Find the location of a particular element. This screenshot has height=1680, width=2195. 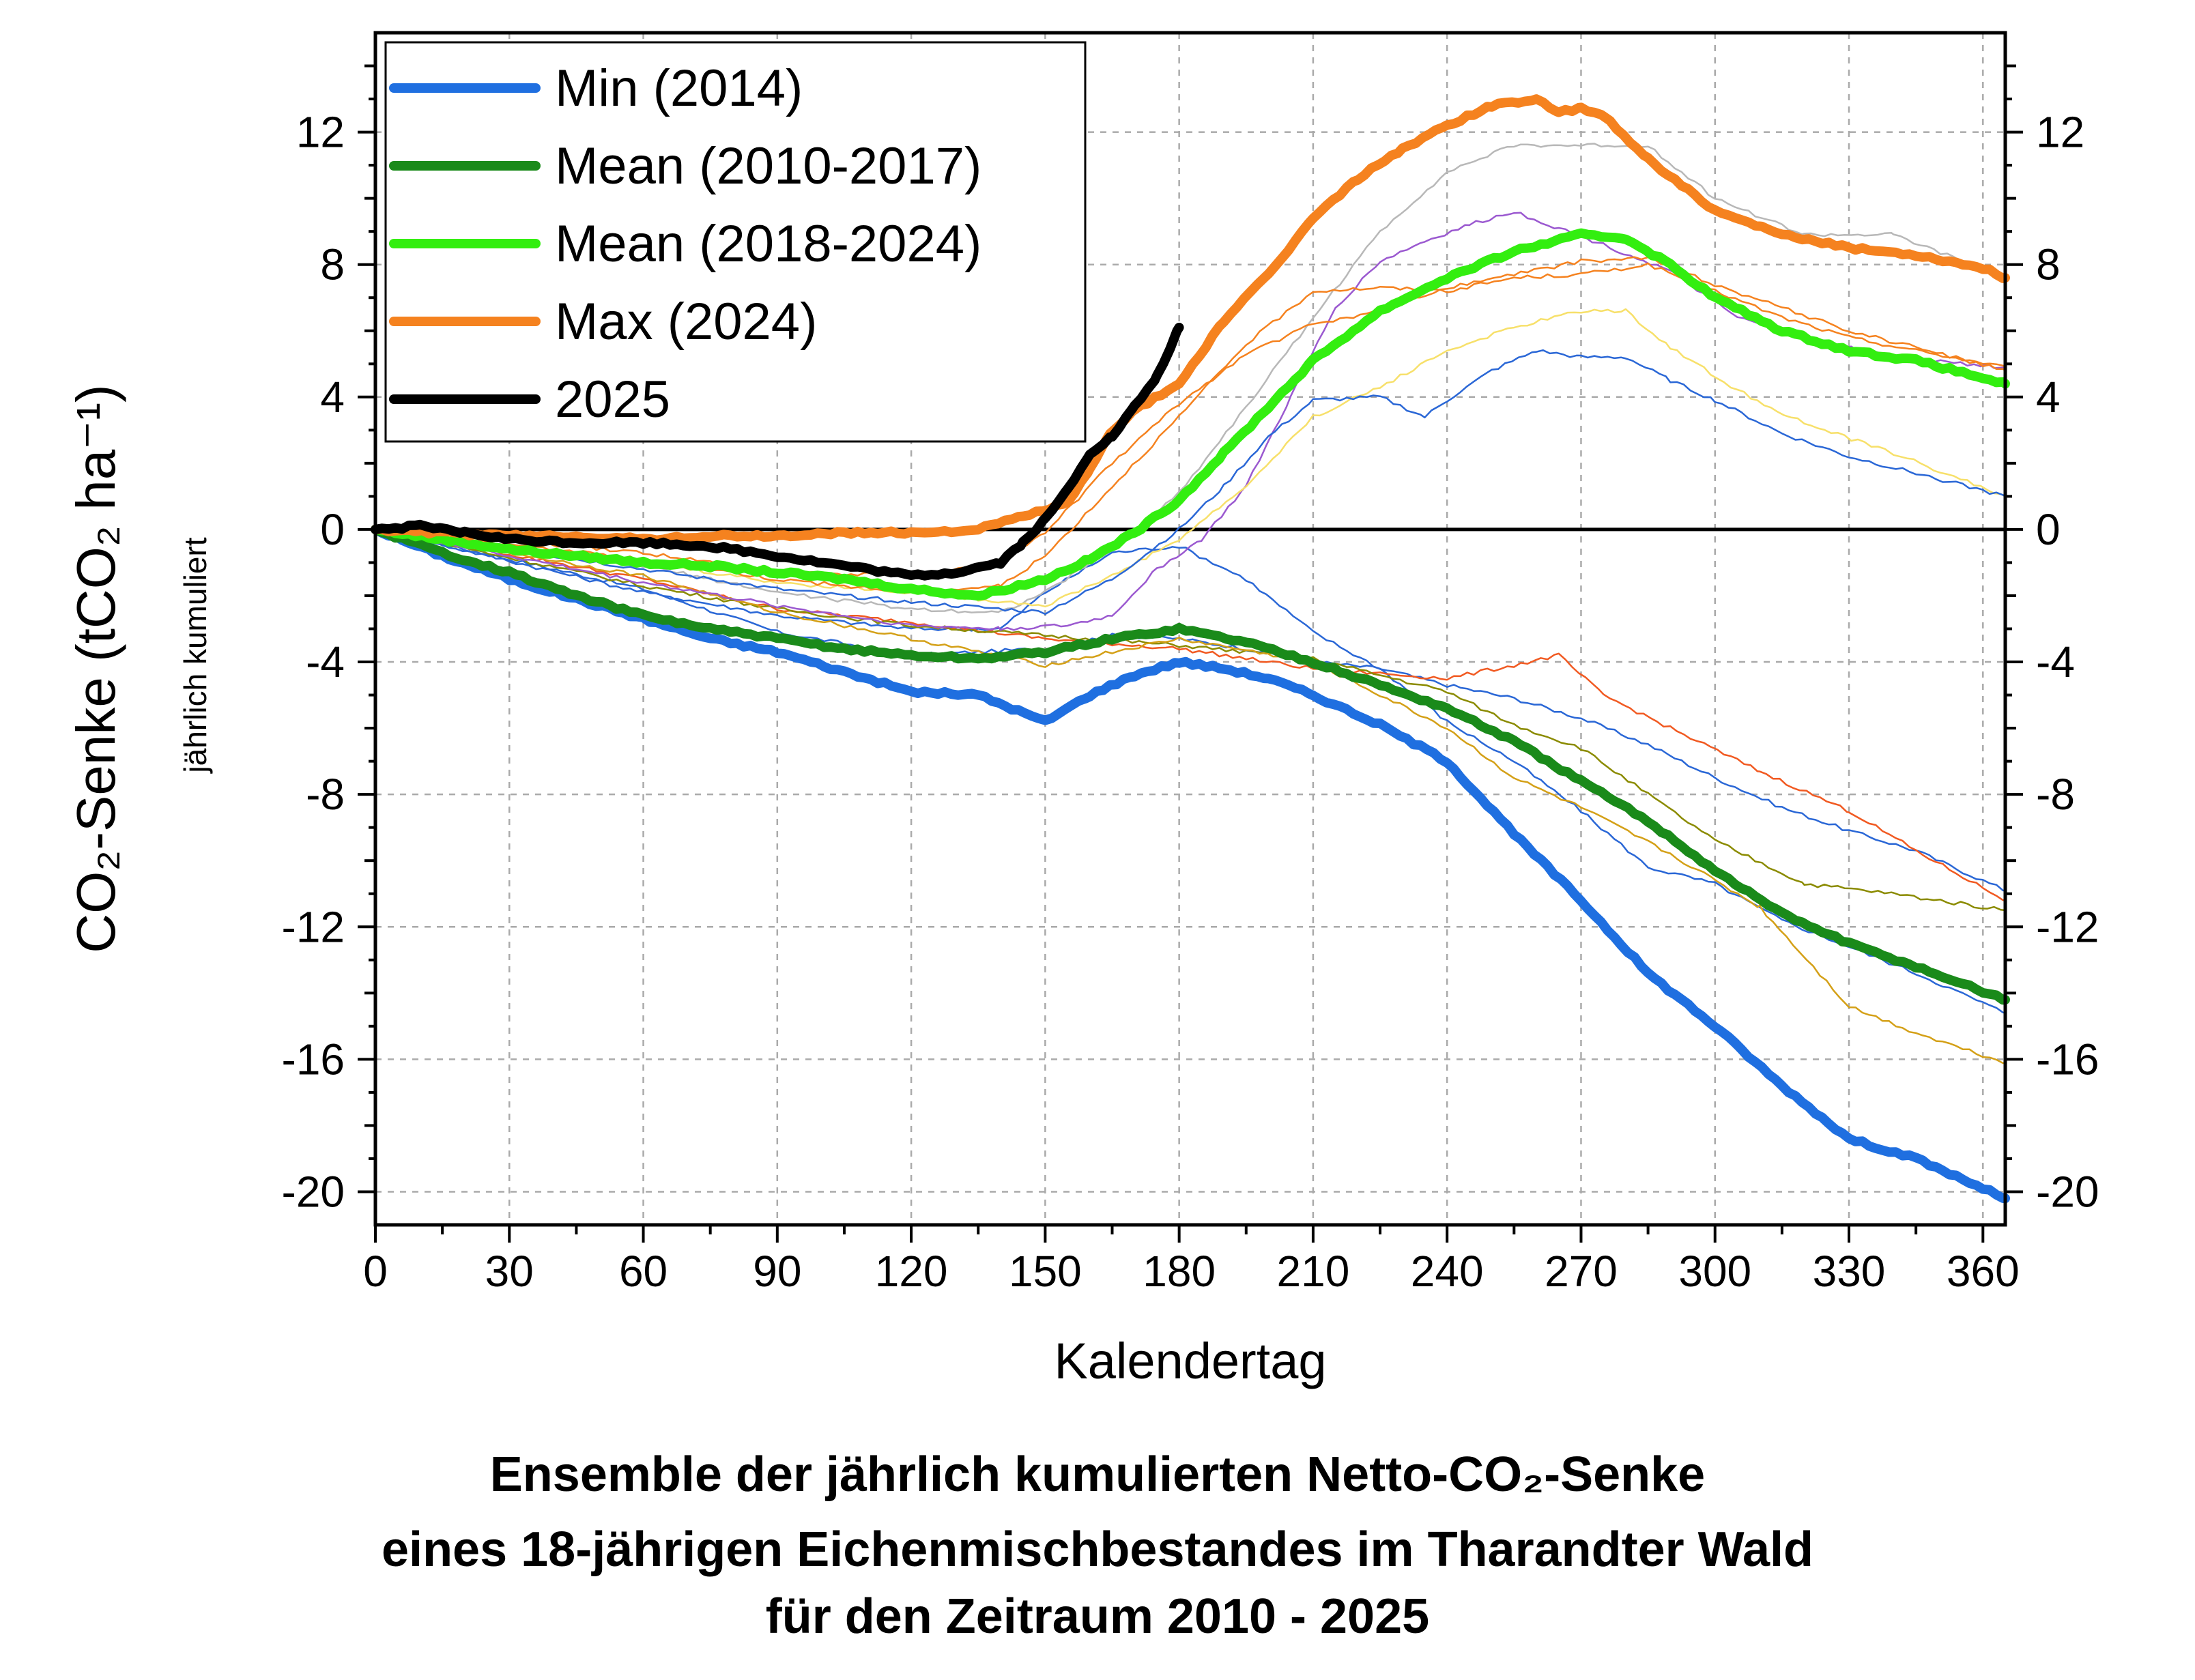

chart-title-line-3: für den Zeitraum 2010 - 2025 is located at coordinates (1097, 1617).